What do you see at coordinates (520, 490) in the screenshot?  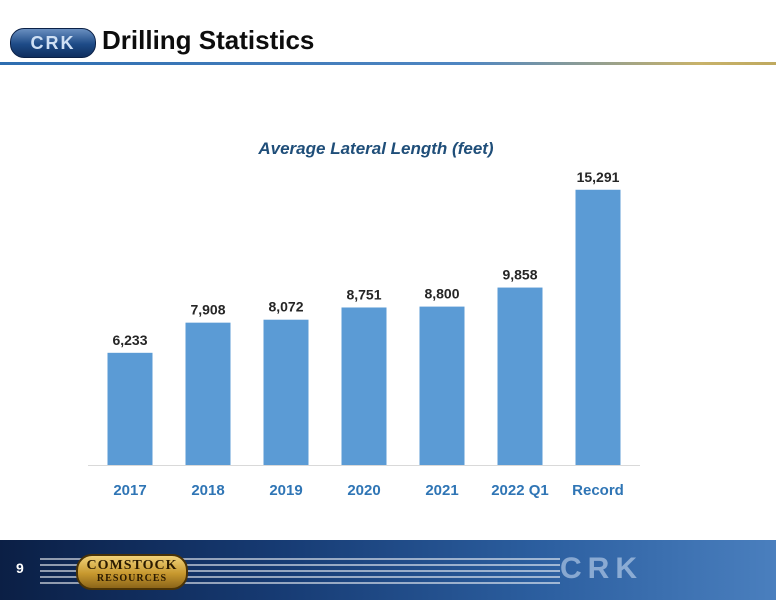 I see `category-label: 2022 Q1` at bounding box center [520, 490].